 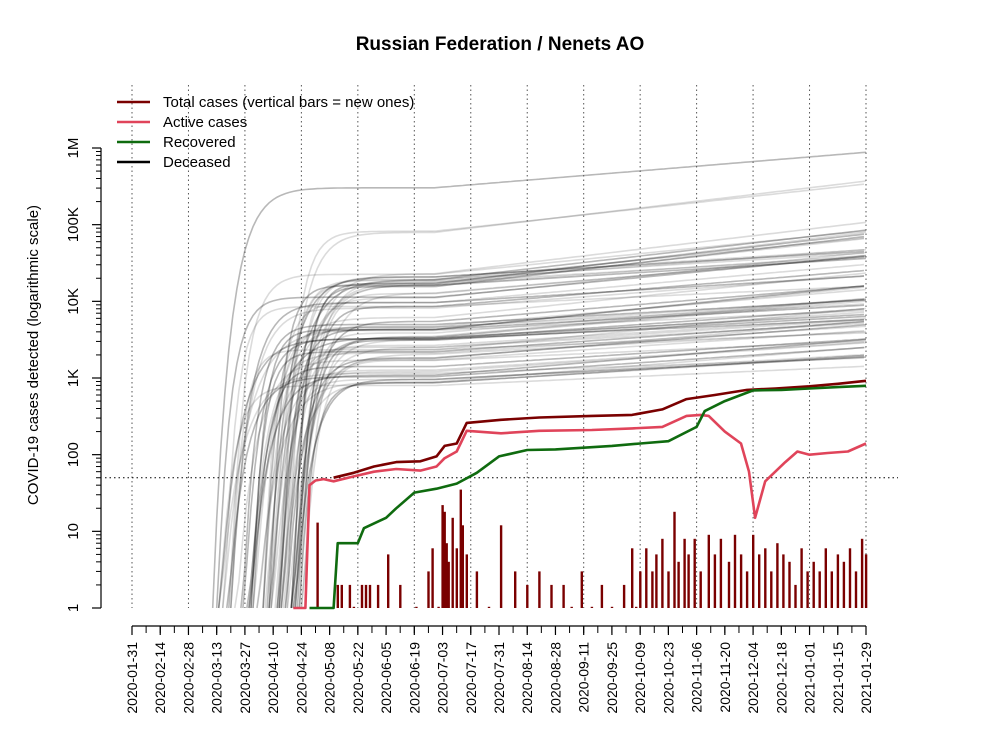 What do you see at coordinates (199, 142) in the screenshot?
I see `legend-label: Recovered` at bounding box center [199, 142].